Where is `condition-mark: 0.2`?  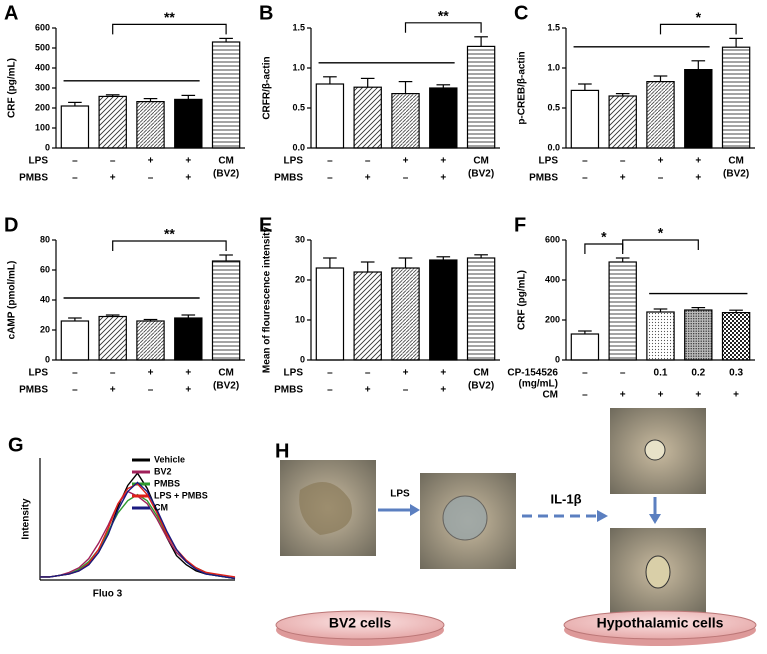 condition-mark: 0.2 is located at coordinates (698, 373).